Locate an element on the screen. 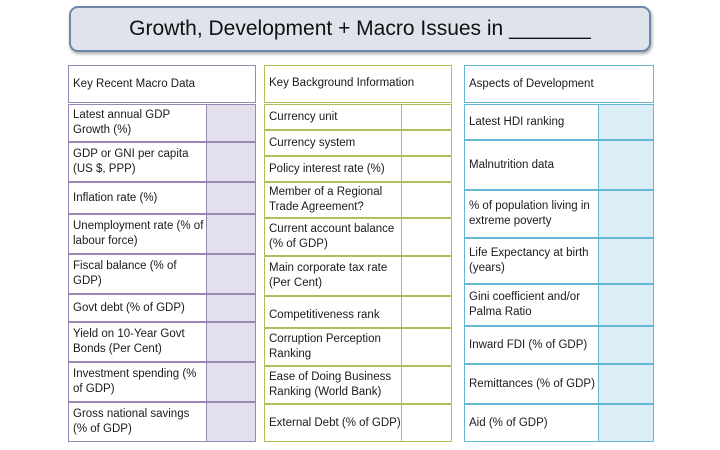 The width and height of the screenshot is (720, 450). macro-row-label: Gross national savings (% of GDP) is located at coordinates (137, 422).